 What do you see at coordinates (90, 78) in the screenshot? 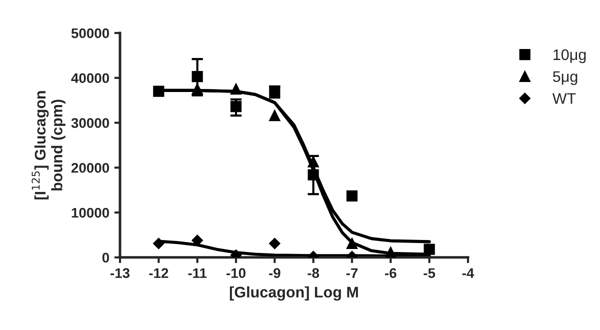
I see `y-tick-label: 40000` at bounding box center [90, 78].